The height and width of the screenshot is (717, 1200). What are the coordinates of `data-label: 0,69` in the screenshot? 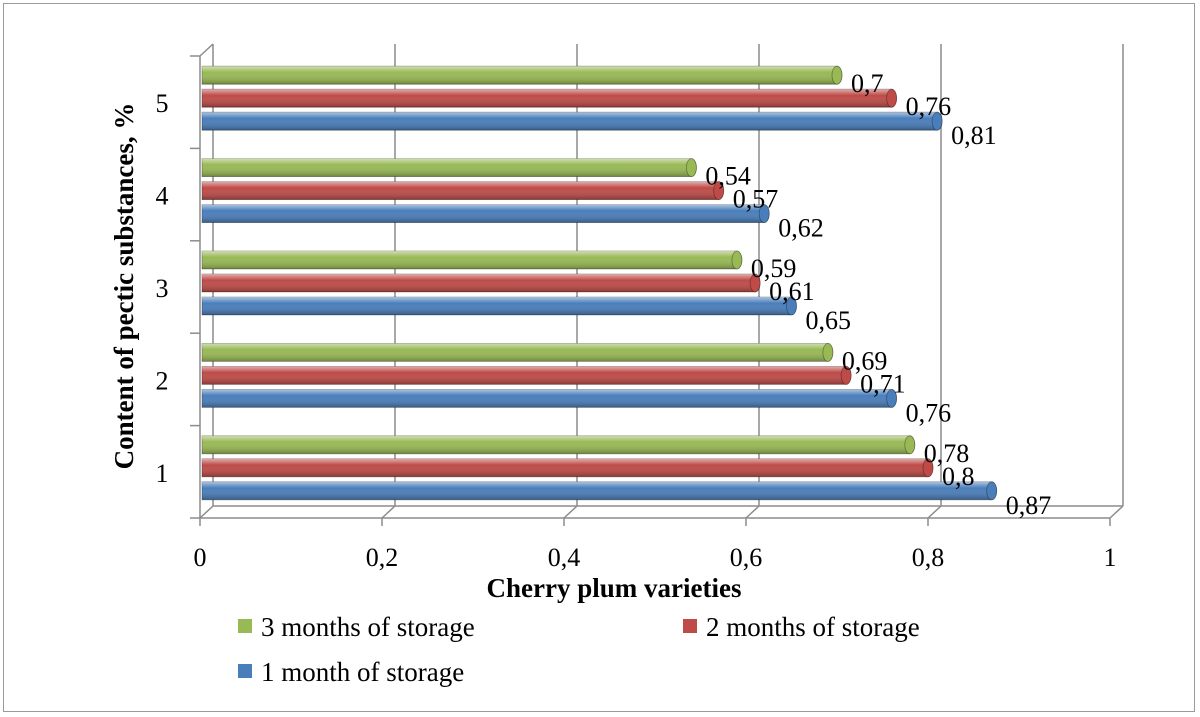 It's located at (865, 360).